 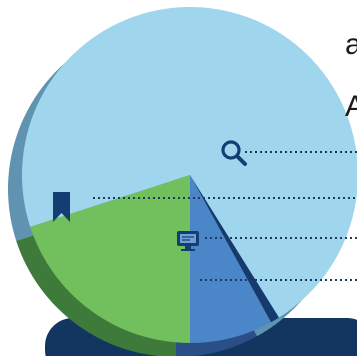 What do you see at coordinates (351, 44) in the screenshot?
I see `title-fragment-a: a` at bounding box center [351, 44].